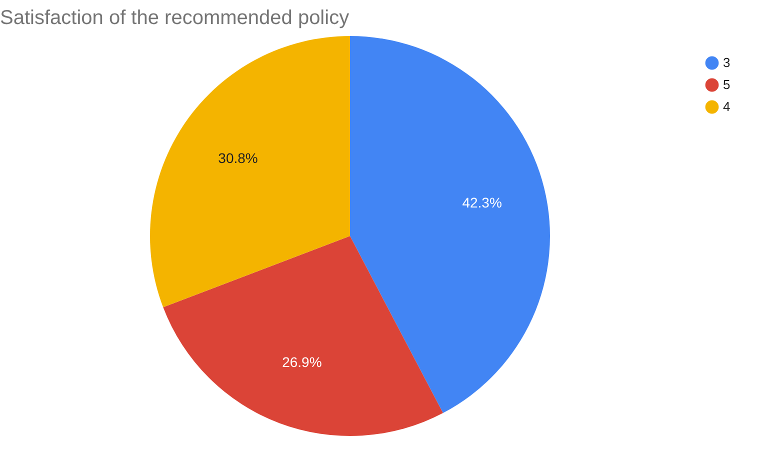  I want to click on chart-title: Satisfaction of the recommended policy, so click(175, 18).